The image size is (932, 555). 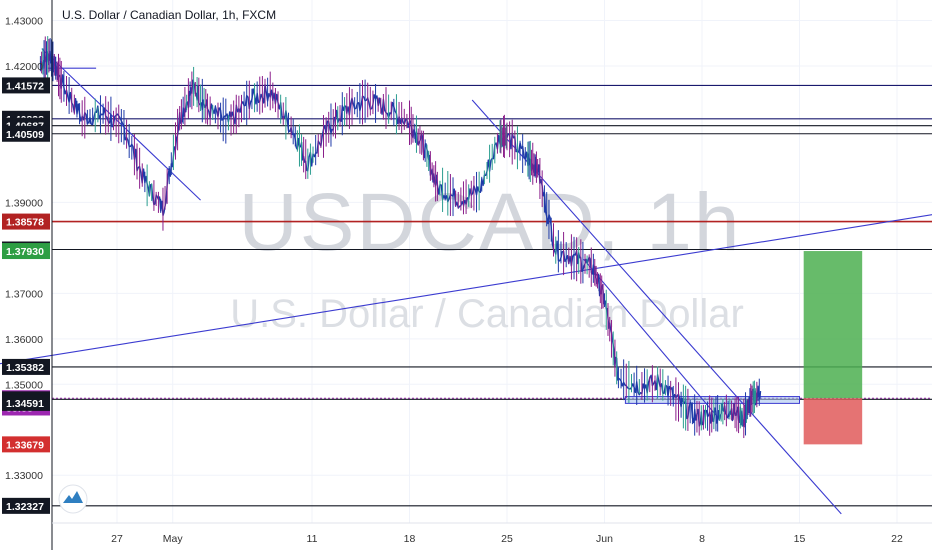 I want to click on price-label: 1.41572, so click(x=26, y=85).